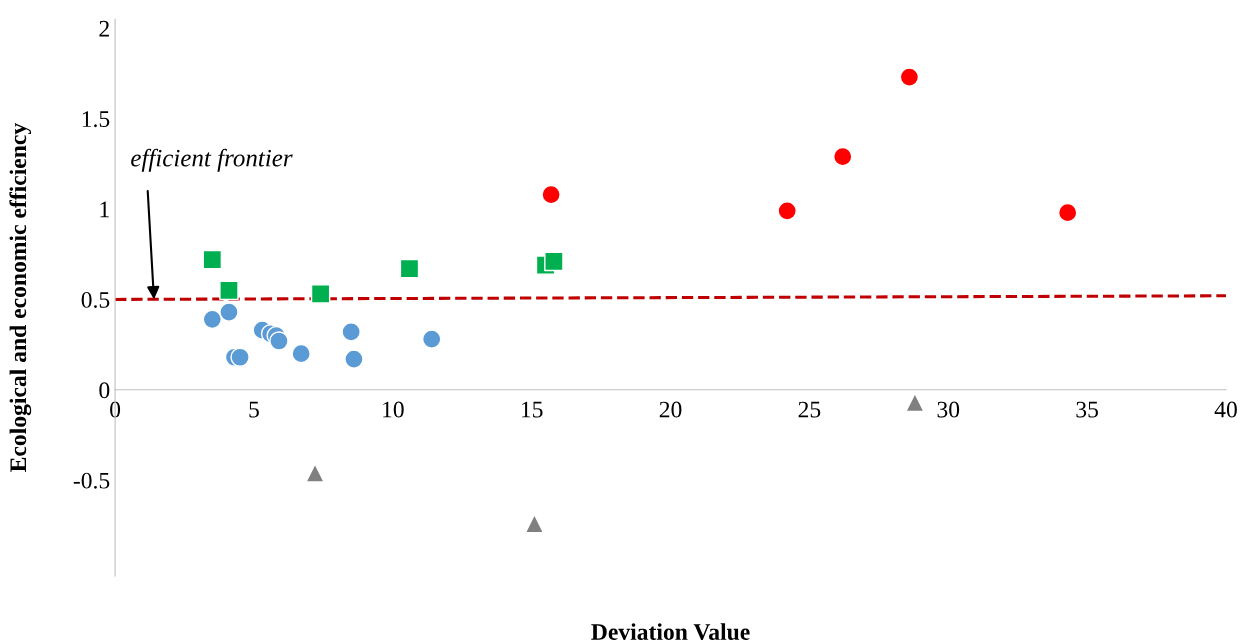 The image size is (1251, 640). Describe the element at coordinates (115, 409) in the screenshot. I see `x-tick-label: 0` at that location.